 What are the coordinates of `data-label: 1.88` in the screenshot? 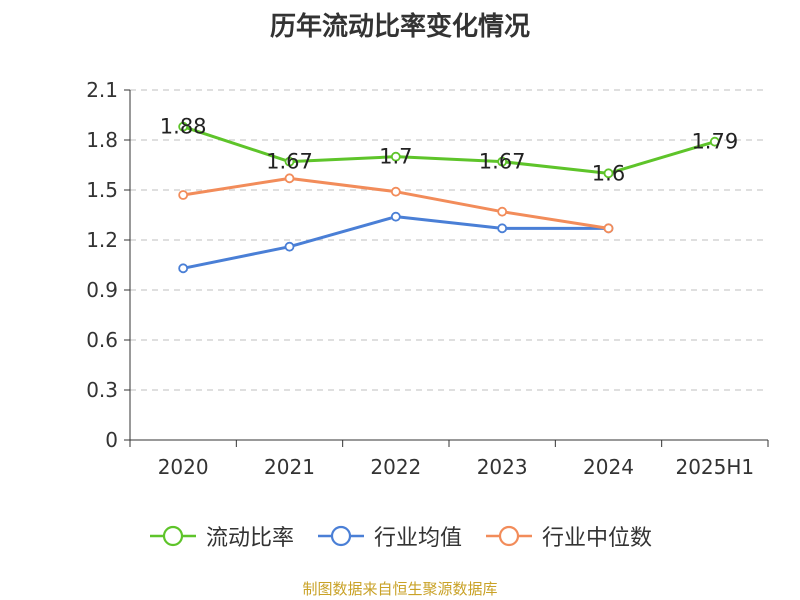 It's located at (183, 127).